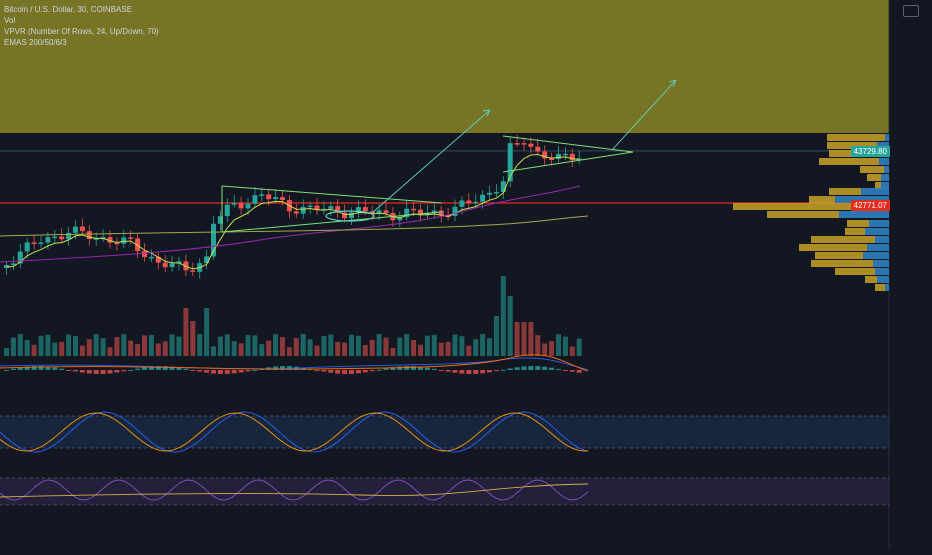 This screenshot has height=555, width=932. I want to click on stoch-band, so click(444, 432).